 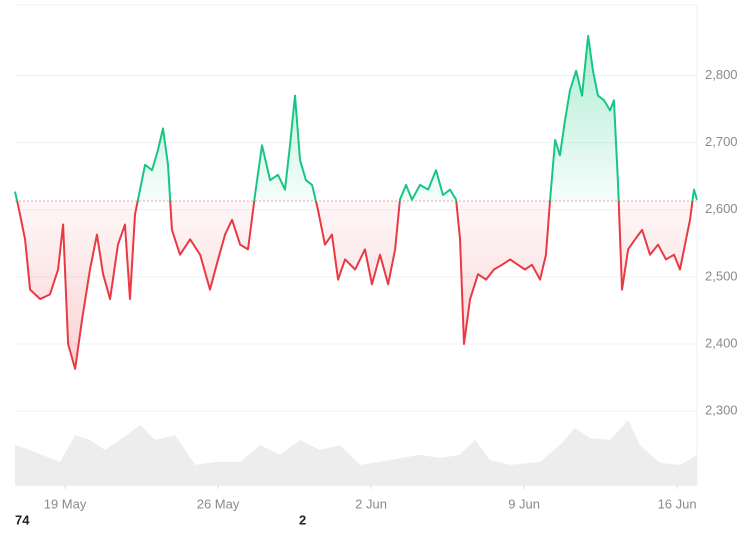 I want to click on x-tick-label: 26 May, so click(x=218, y=503).